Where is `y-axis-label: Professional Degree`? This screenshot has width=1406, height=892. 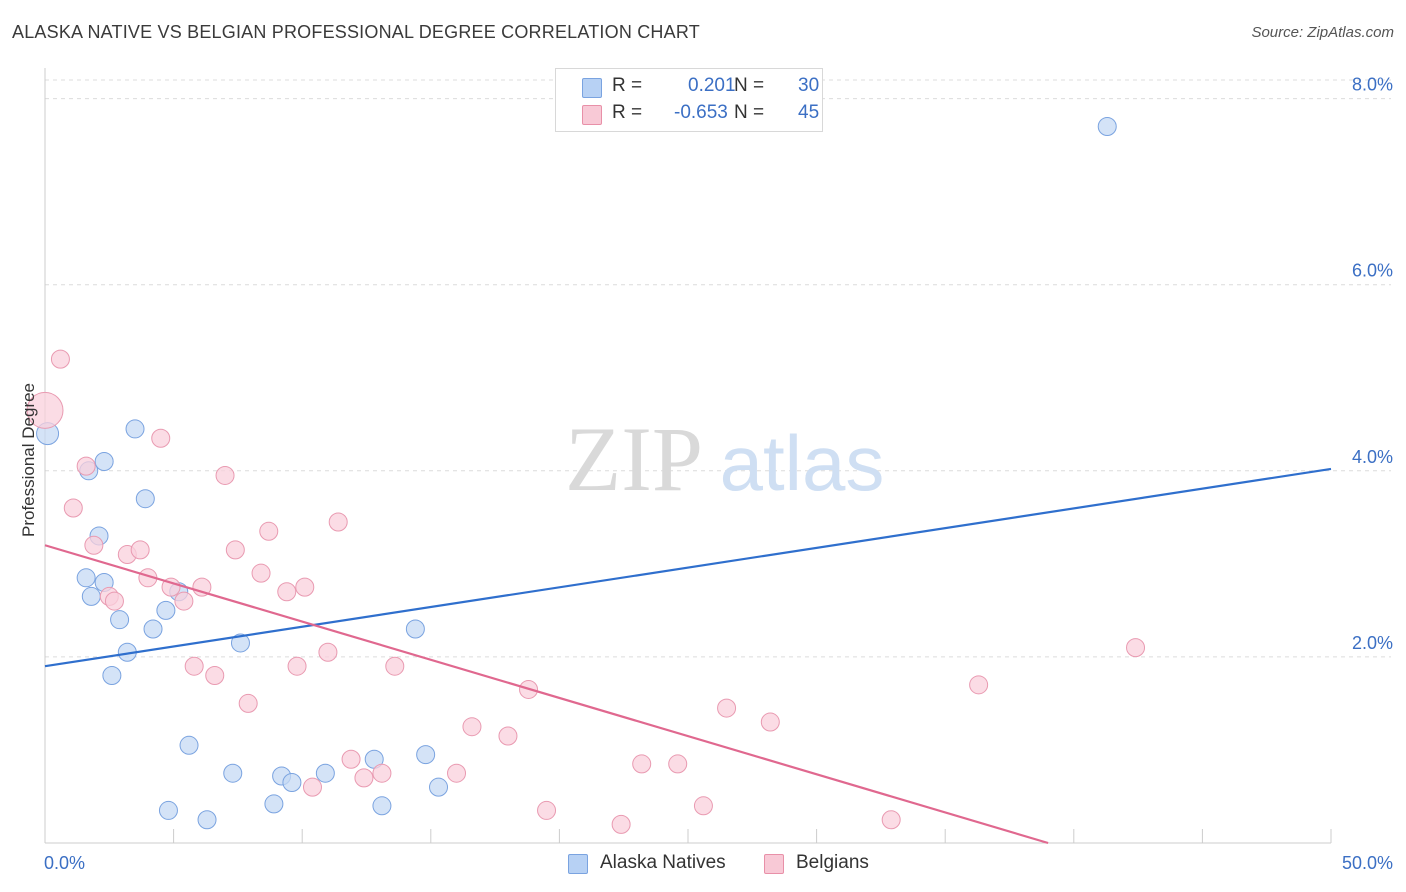
y-axis-label: Professional Degree is located at coordinates (28, 460).